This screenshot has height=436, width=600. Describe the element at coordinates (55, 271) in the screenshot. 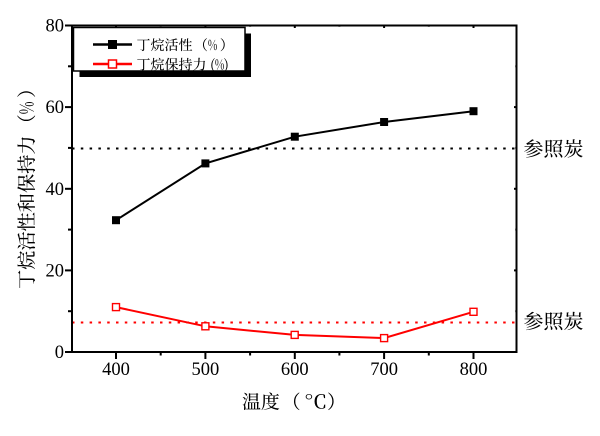

I see `svg-text: 20` at that location.